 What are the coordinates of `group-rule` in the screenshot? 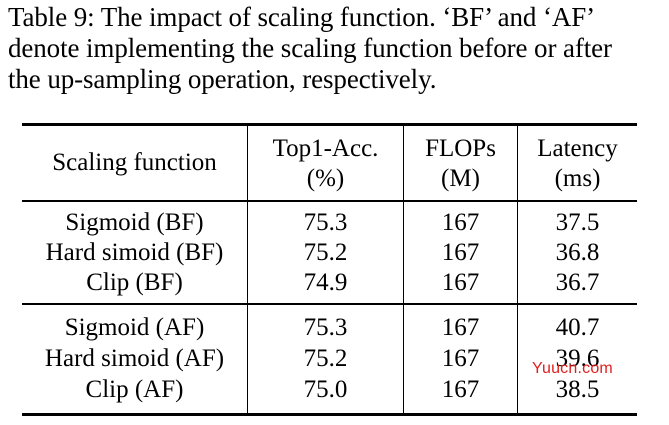 It's located at (329, 304).